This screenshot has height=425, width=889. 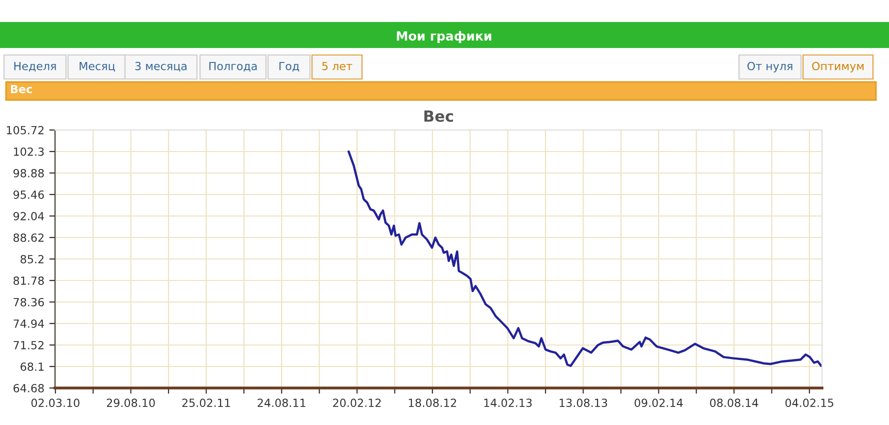 I want to click on x-tick-label: 25.02.11, so click(x=206, y=403).